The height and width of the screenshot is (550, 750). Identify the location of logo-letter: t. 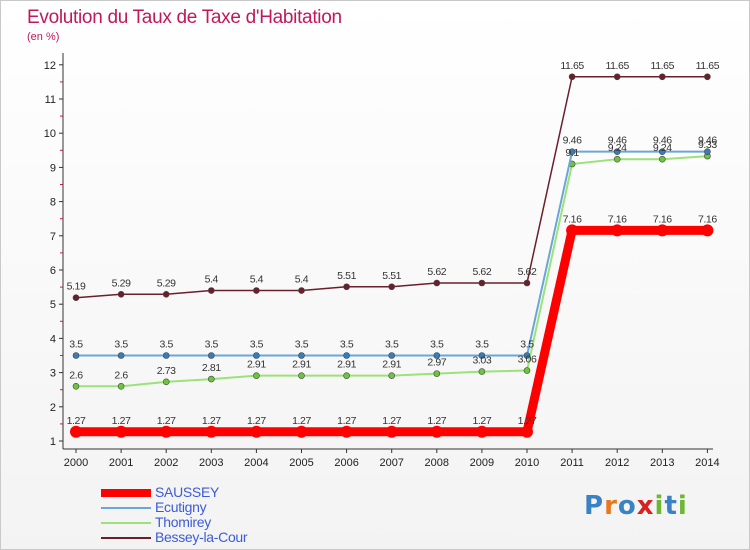
(671, 506).